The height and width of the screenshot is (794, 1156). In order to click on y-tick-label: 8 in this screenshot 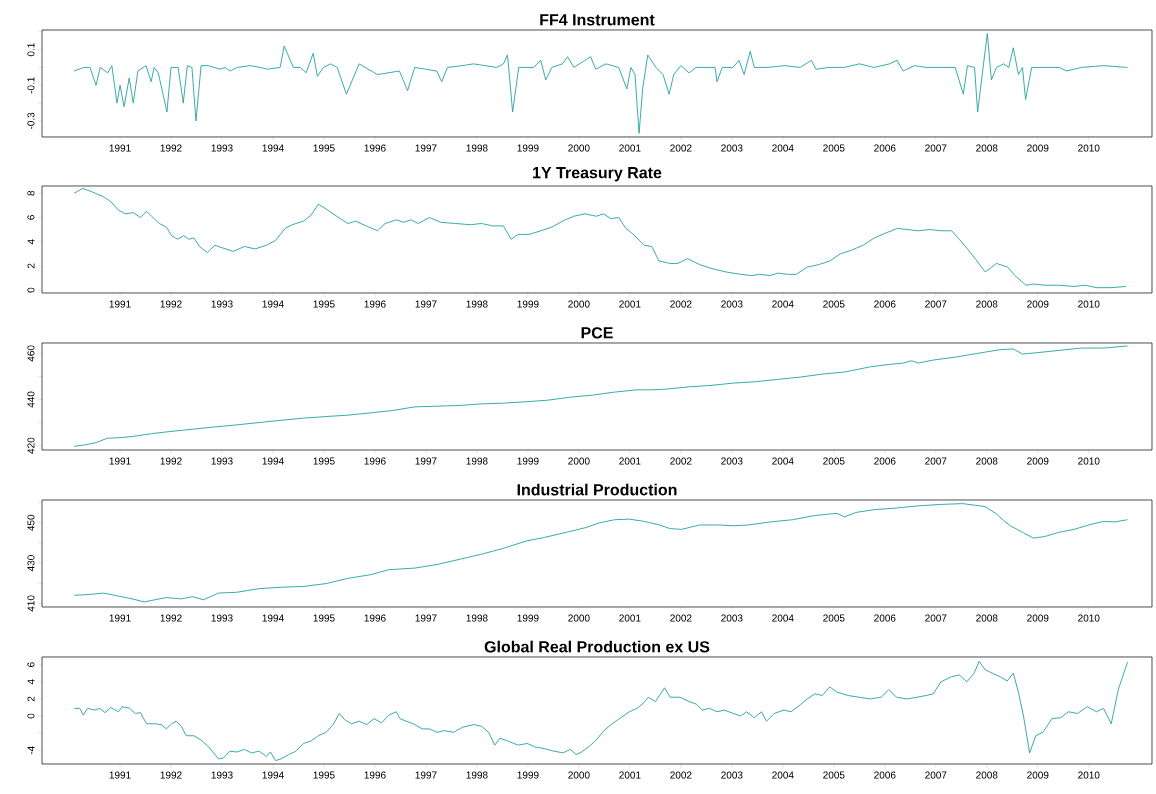, I will do `click(31, 193)`.